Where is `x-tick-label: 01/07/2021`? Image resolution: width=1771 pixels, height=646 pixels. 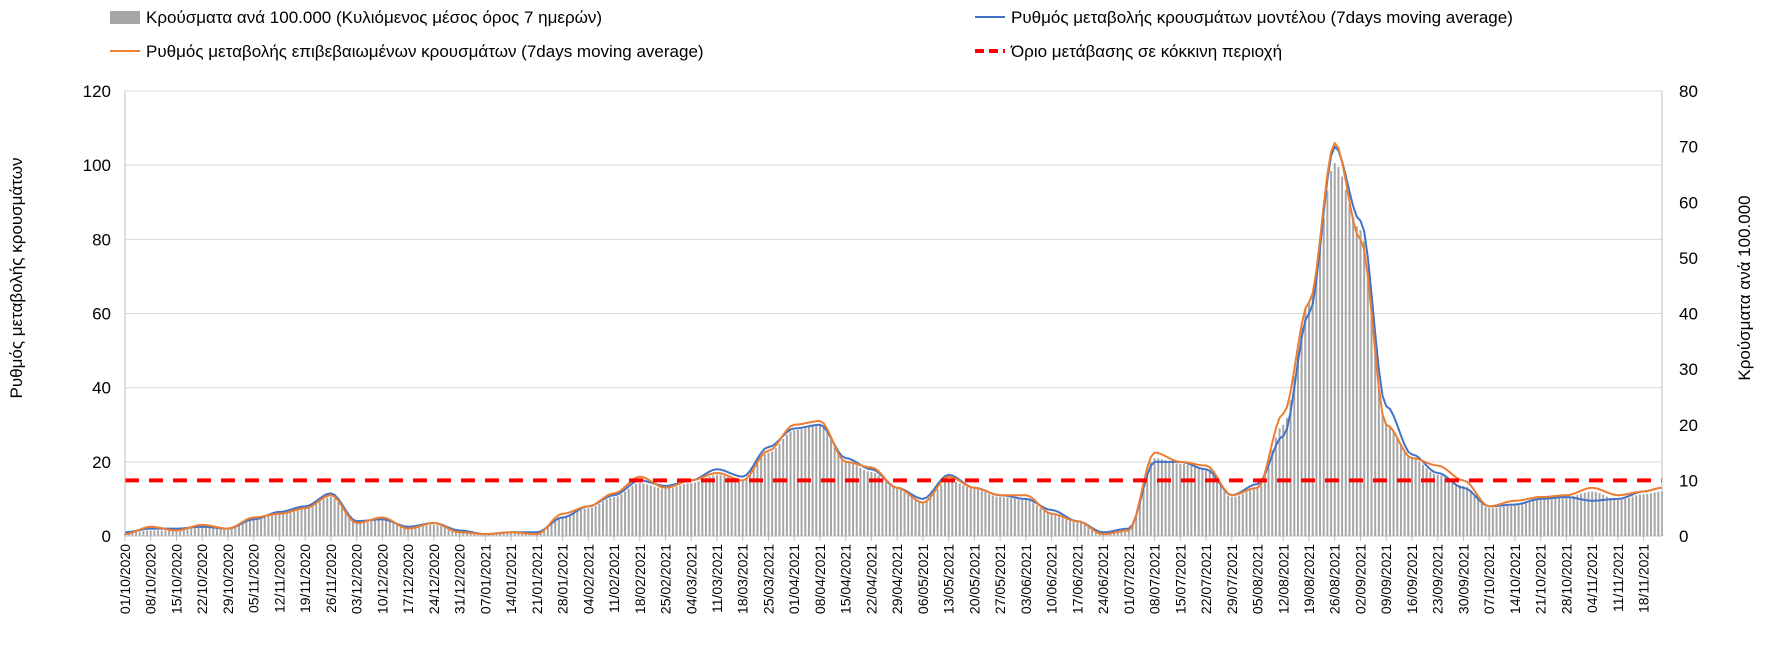 x-tick-label: 01/07/2021 is located at coordinates (1129, 579).